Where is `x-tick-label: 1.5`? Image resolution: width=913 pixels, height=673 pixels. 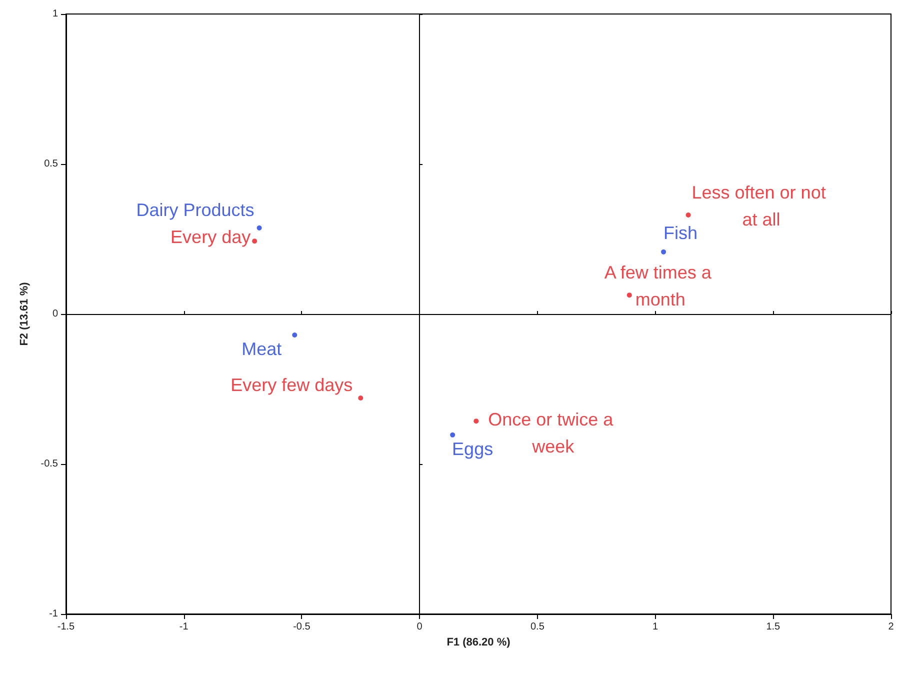 x-tick-label: 1.5 is located at coordinates (773, 627).